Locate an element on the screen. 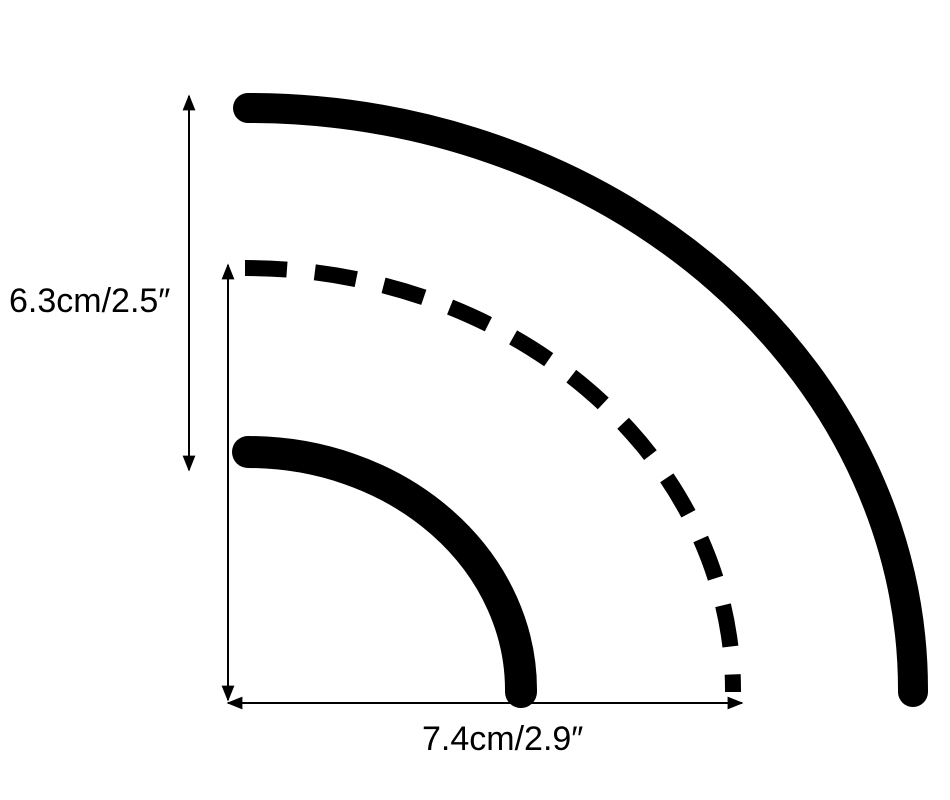  inner-arc is located at coordinates (385, 572).